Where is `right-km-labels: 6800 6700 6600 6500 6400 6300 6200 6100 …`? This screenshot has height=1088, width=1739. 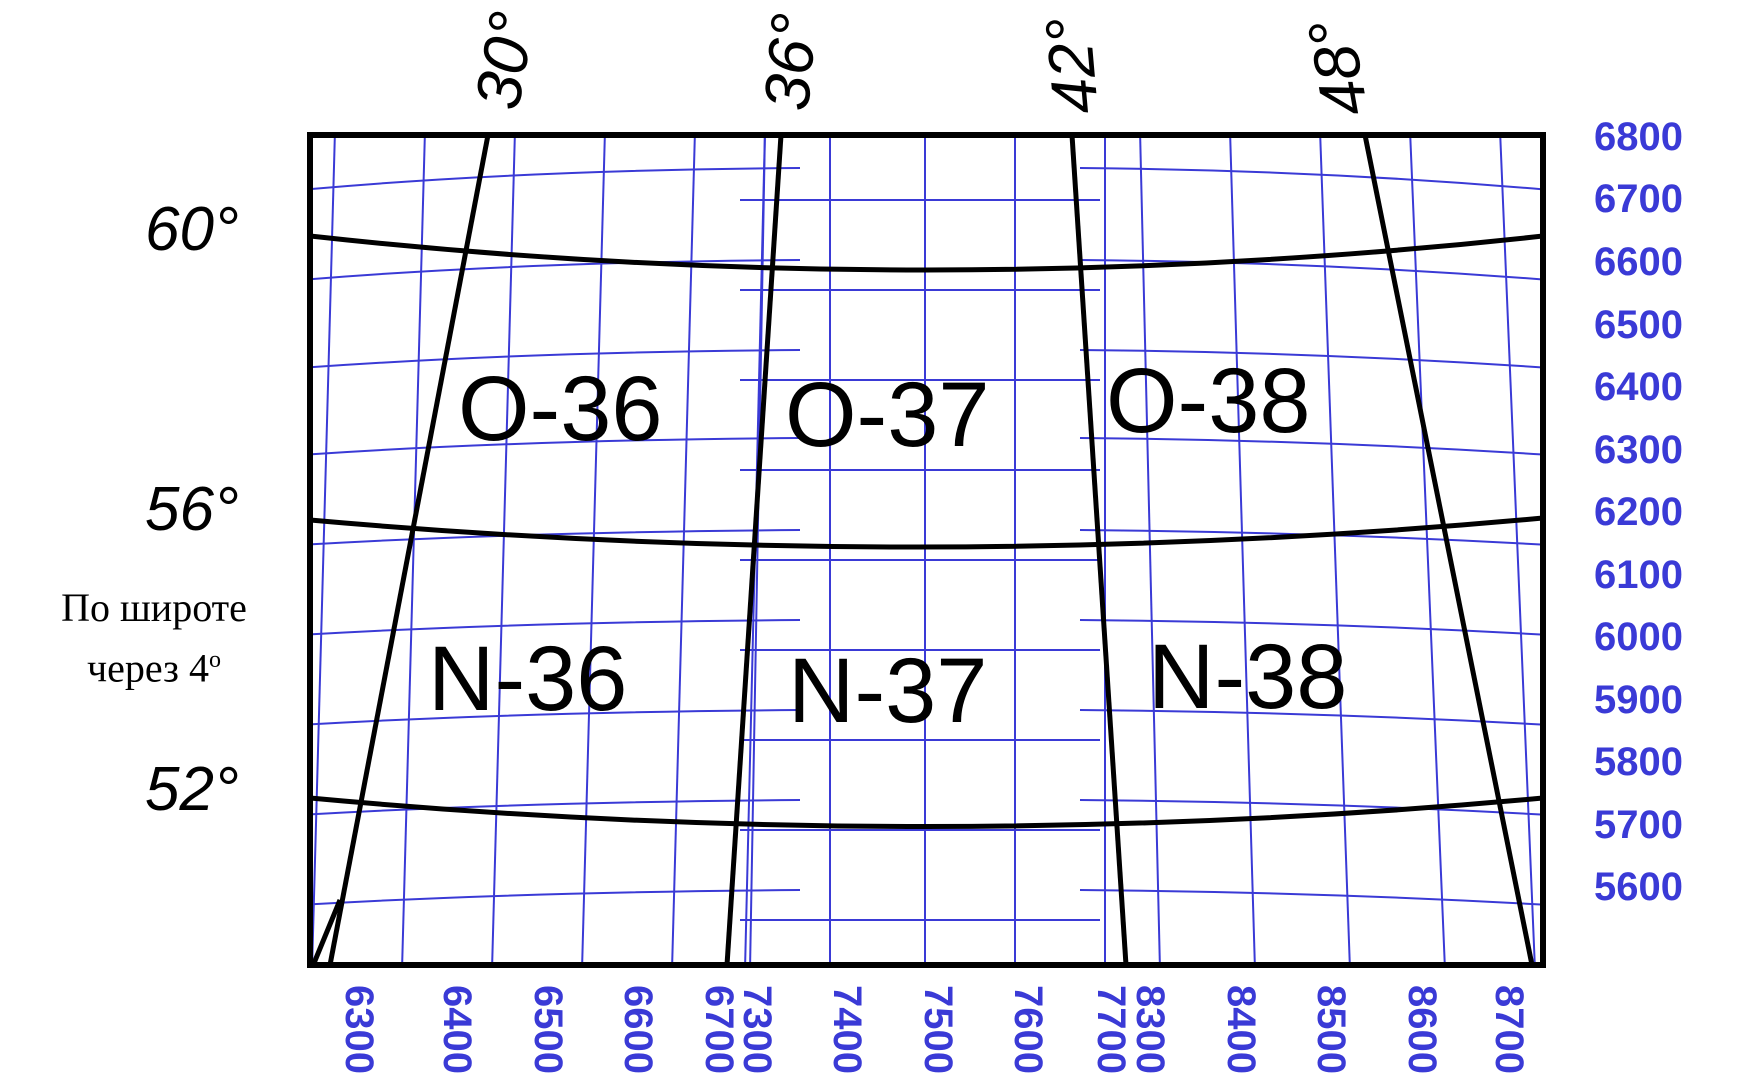 right-km-labels: 6800 6700 6600 6500 6400 6300 6200 6100 … is located at coordinates (1638, 512).